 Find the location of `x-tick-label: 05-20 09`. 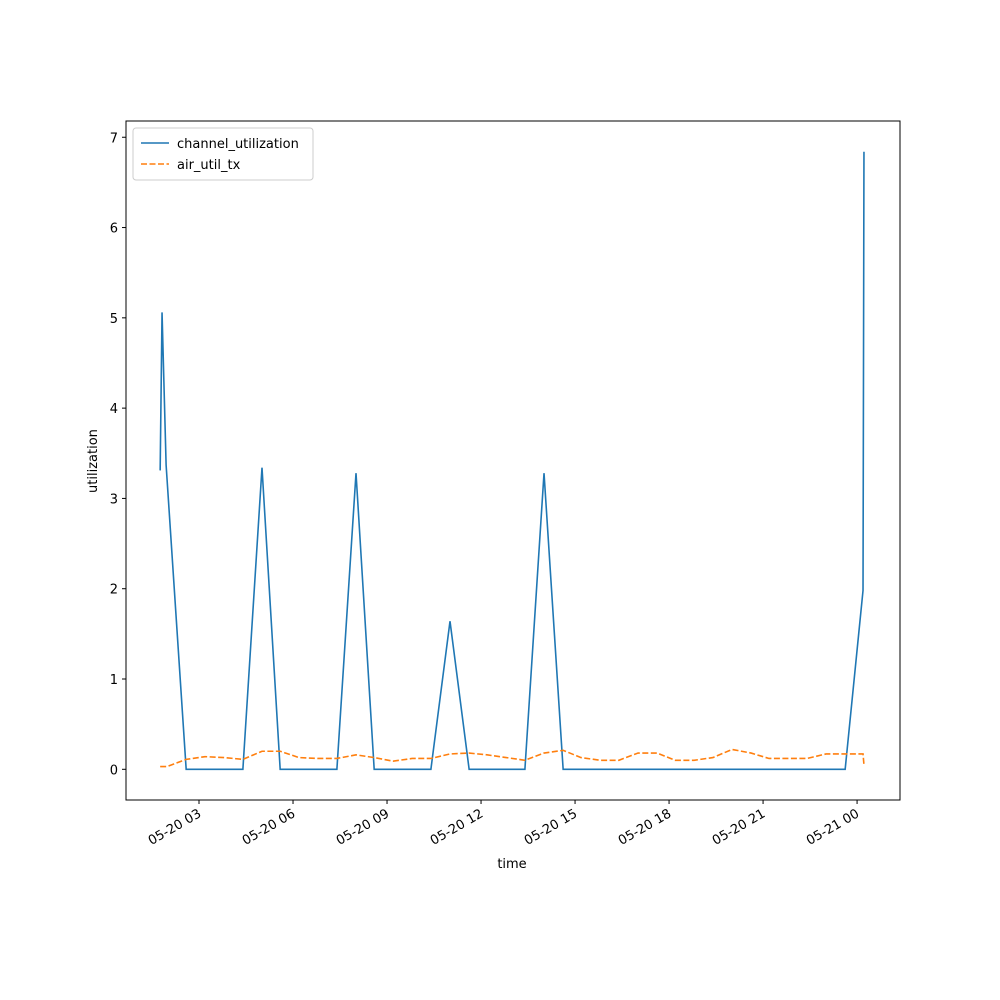

x-tick-label: 05-20 09 is located at coordinates (363, 827).